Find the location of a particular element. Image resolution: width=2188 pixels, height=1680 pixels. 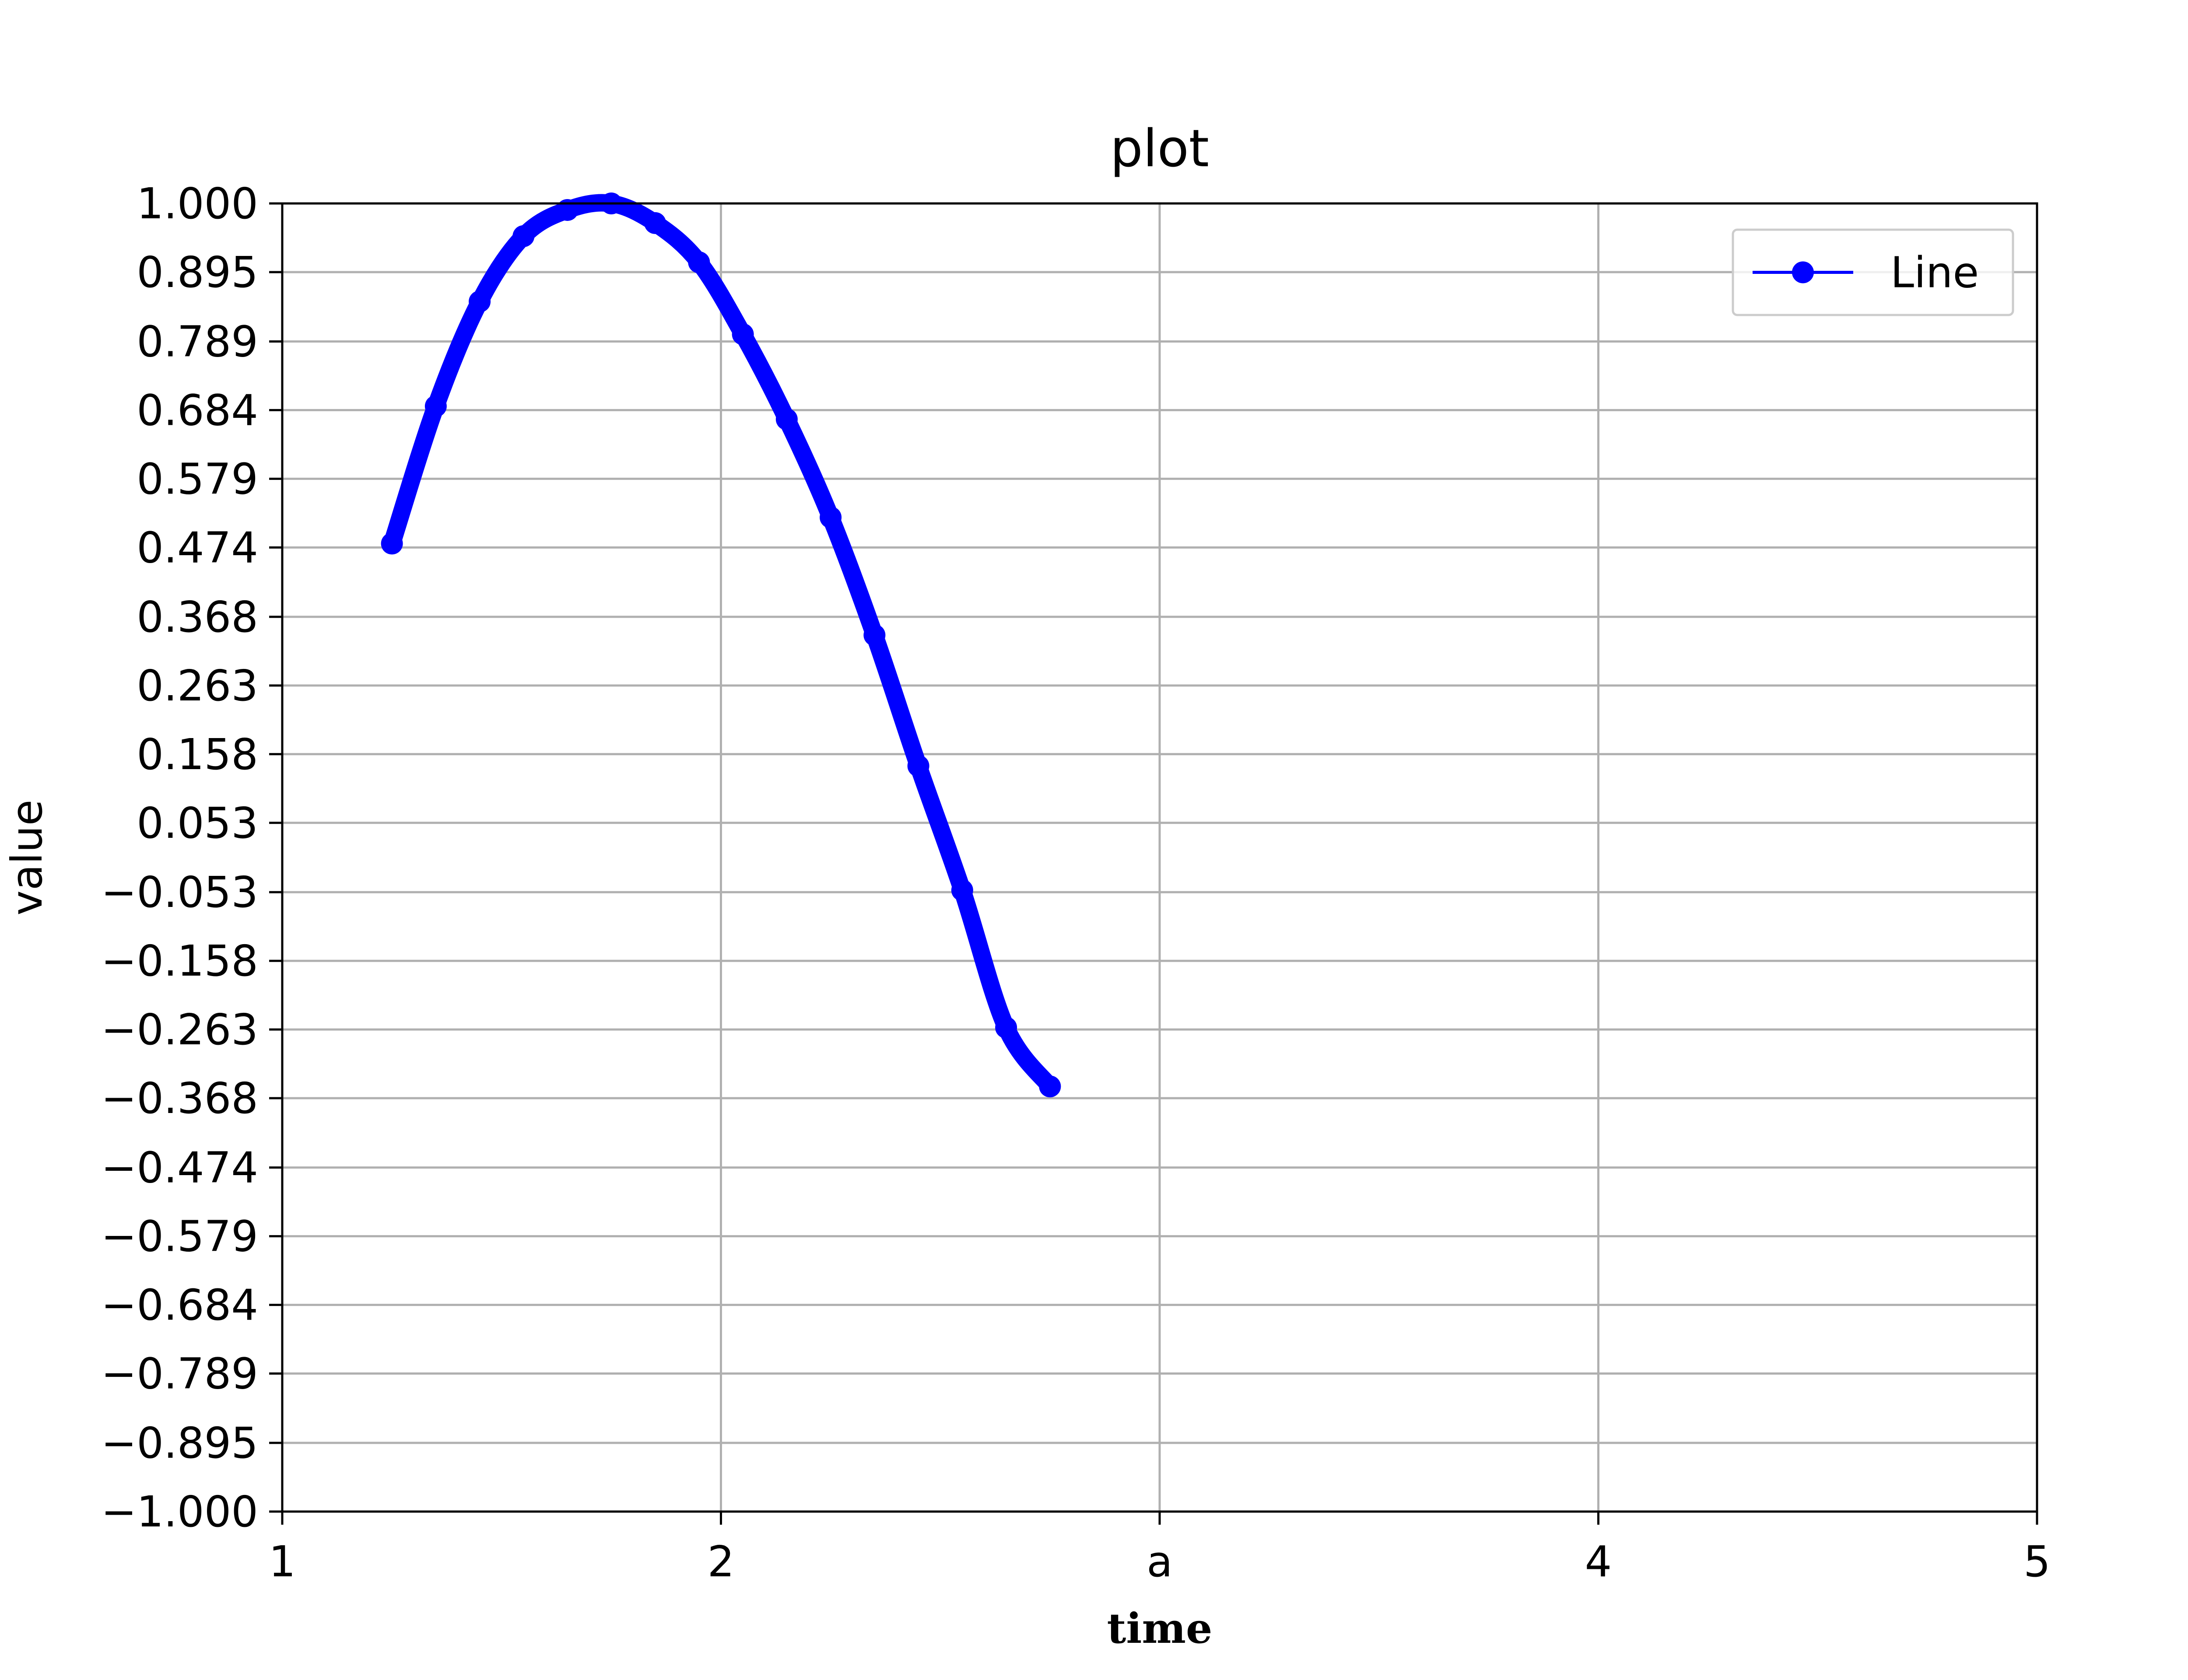

y-tick-label: 0.474 is located at coordinates (197, 547).